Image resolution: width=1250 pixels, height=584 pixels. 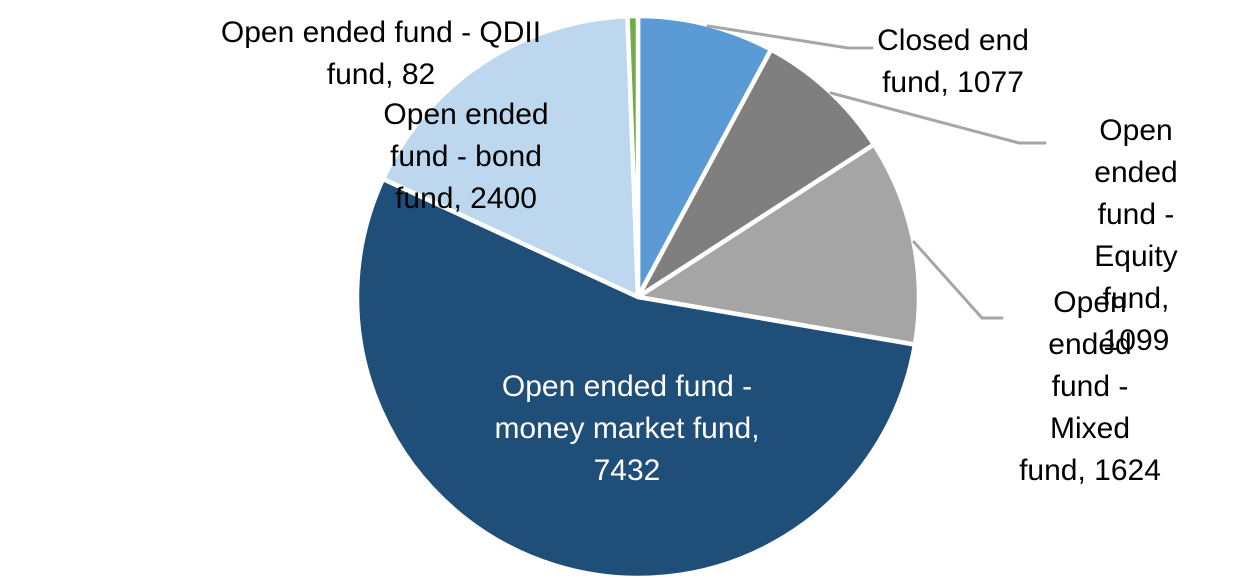 What do you see at coordinates (633, 156) in the screenshot?
I see `pie-slice-open-ended-fund-qdii-fund` at bounding box center [633, 156].